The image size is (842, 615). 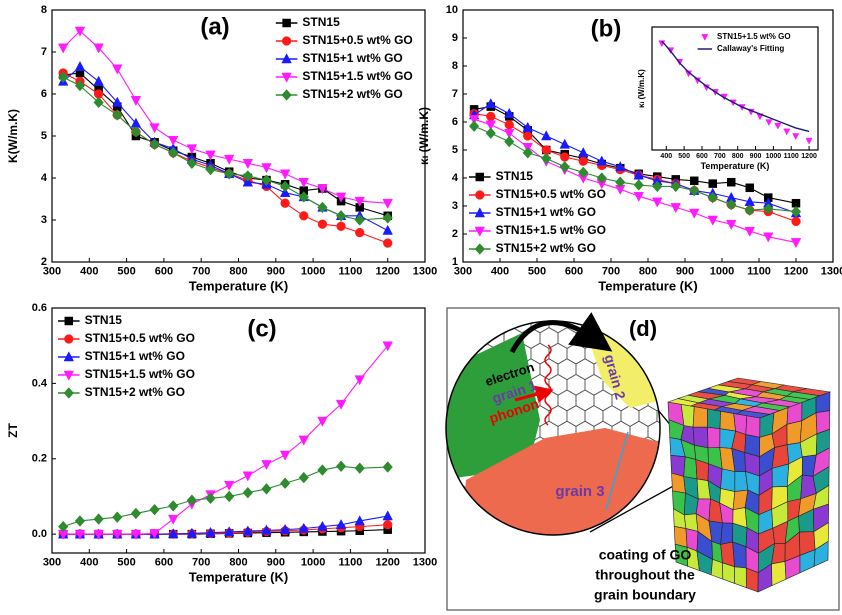 I want to click on phonon-wave, so click(x=548, y=385).